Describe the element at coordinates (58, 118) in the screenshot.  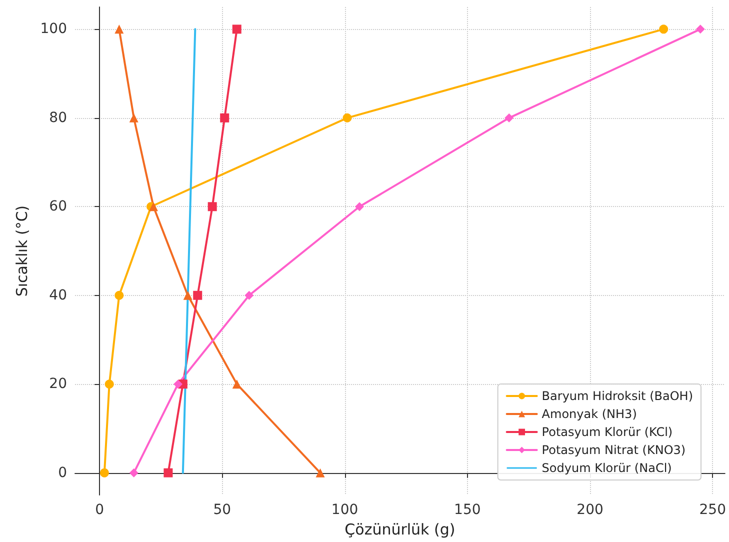
I see `y-tick-label: 80` at that location.